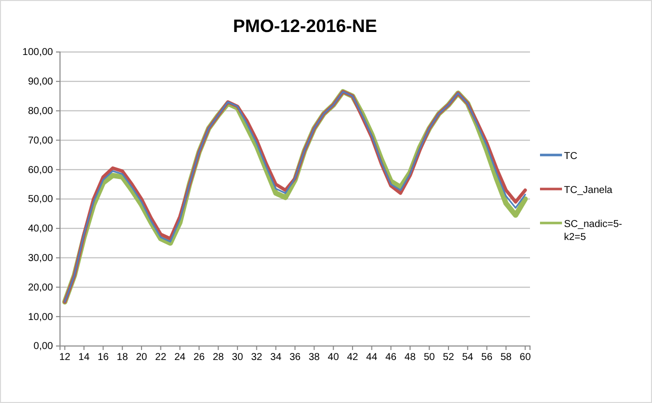 The width and height of the screenshot is (652, 403). Describe the element at coordinates (276, 358) in the screenshot. I see `x-tick-label: 34` at that location.